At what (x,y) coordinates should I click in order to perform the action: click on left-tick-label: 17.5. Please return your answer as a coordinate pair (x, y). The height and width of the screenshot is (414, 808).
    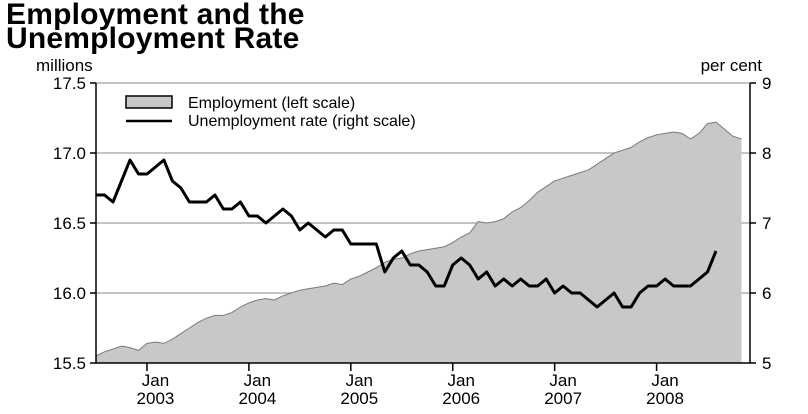
    Looking at the image, I should click on (69, 83).